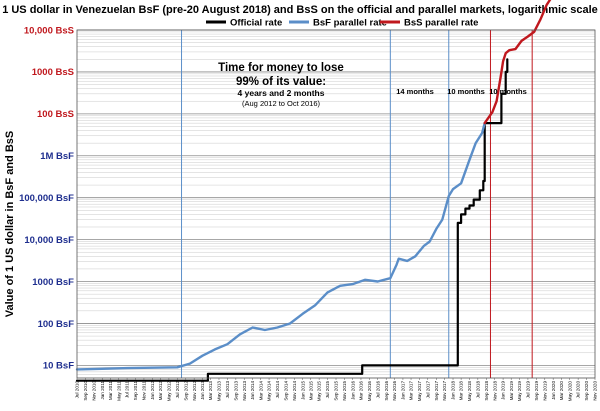  What do you see at coordinates (553, 390) in the screenshot?
I see `x-tick-label: Jan 2020` at bounding box center [553, 390].